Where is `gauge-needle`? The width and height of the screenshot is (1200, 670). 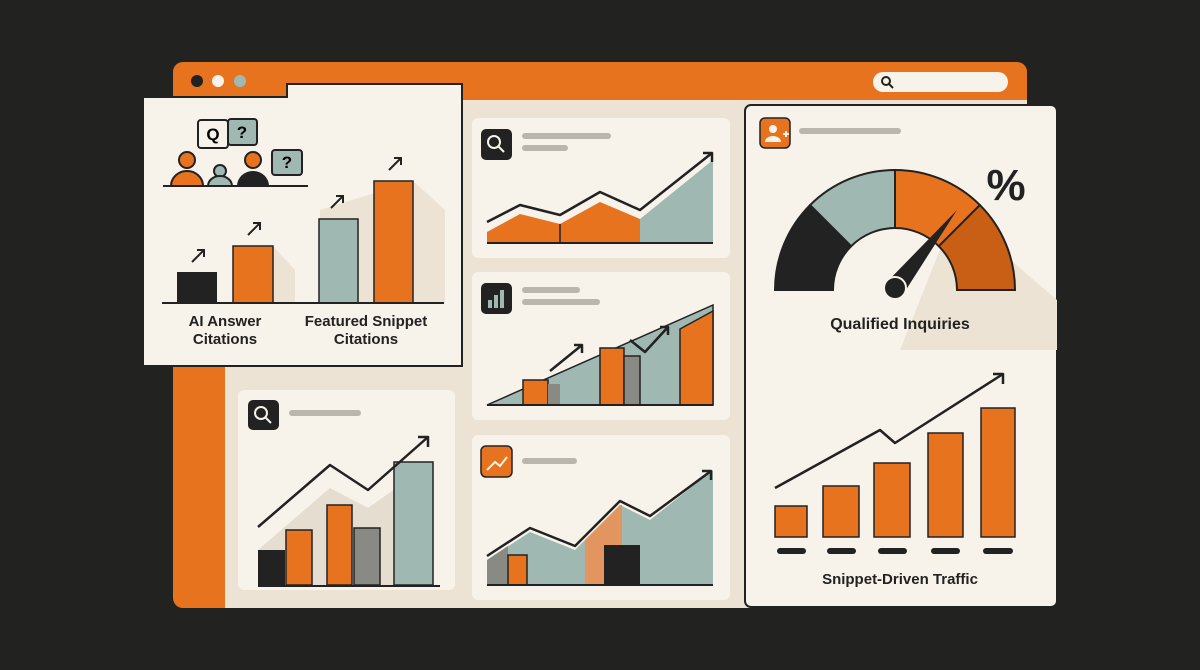 gauge-needle is located at coordinates (921, 253).